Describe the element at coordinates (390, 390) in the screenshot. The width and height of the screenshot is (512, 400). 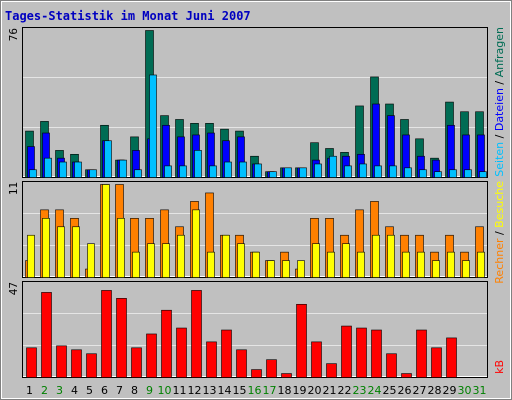
I see `day-label-25: 25` at that location.